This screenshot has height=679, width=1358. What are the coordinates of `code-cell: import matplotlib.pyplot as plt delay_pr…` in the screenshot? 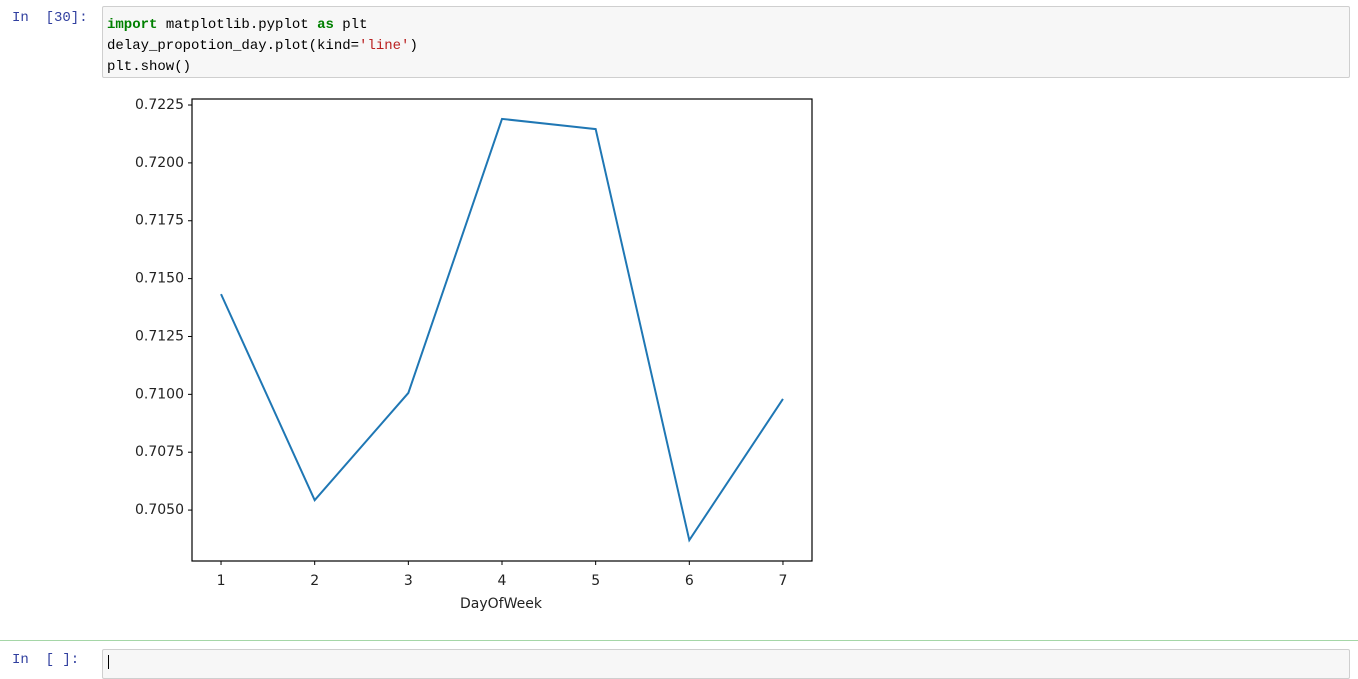 It's located at (726, 42).